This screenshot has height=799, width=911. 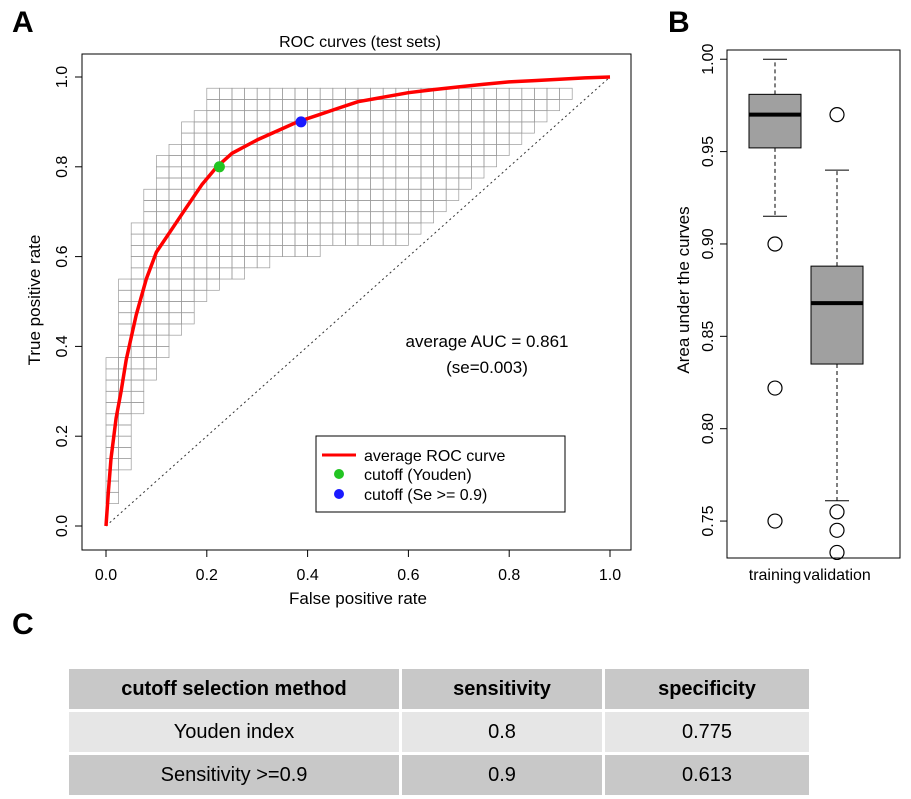 What do you see at coordinates (806, 309) in the screenshot?
I see `box-series-group` at bounding box center [806, 309].